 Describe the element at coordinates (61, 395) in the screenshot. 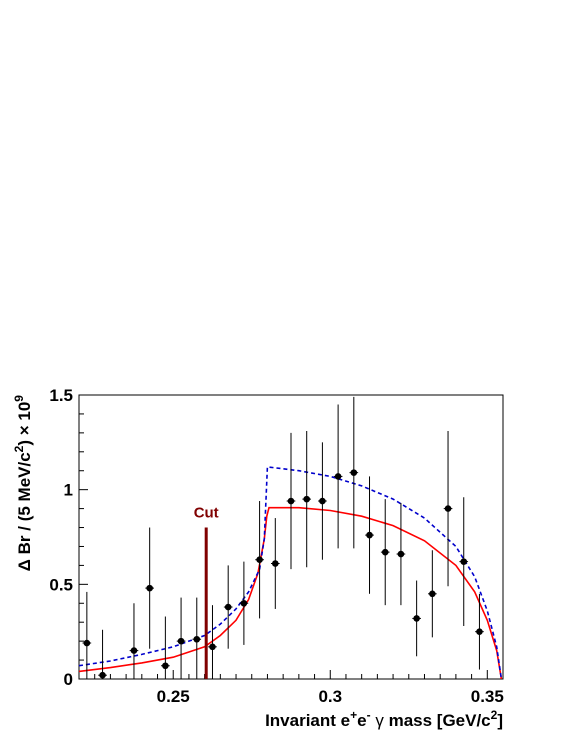

I see `y-tick-label: 1.5` at that location.